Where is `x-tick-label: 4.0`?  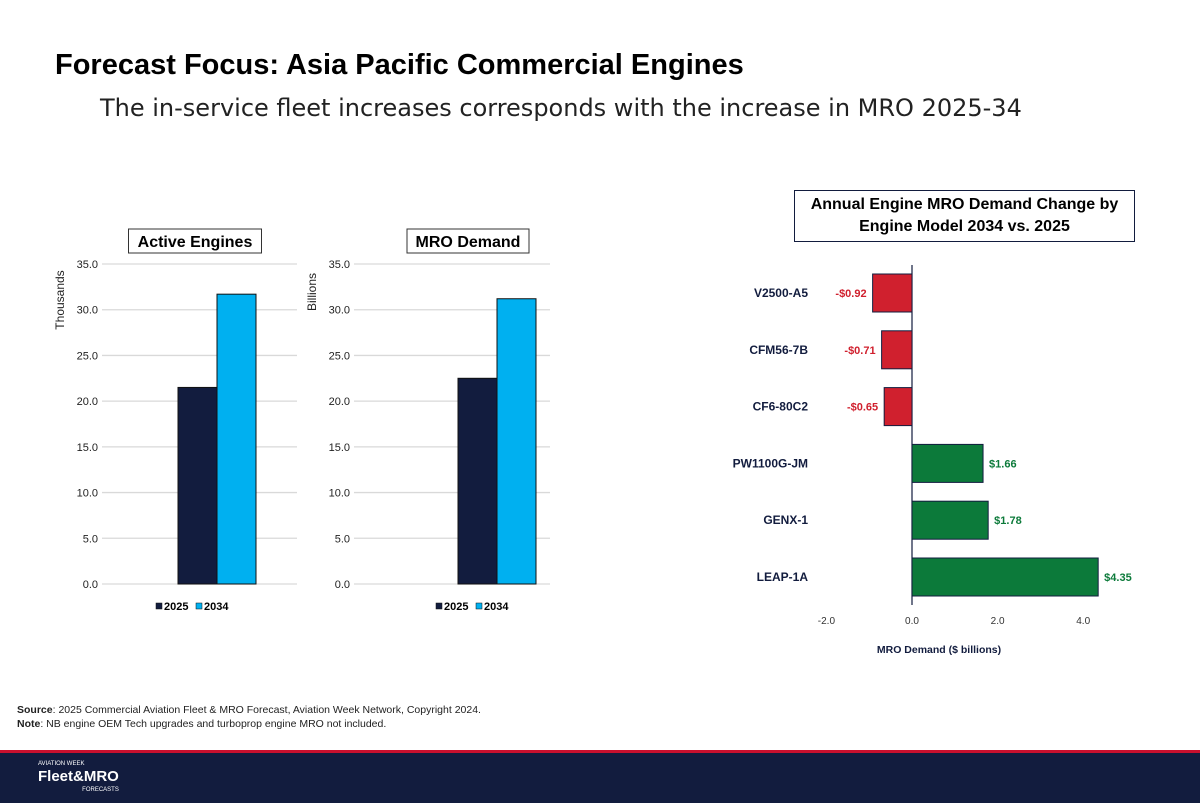
x-tick-label: 4.0 is located at coordinates (1083, 621).